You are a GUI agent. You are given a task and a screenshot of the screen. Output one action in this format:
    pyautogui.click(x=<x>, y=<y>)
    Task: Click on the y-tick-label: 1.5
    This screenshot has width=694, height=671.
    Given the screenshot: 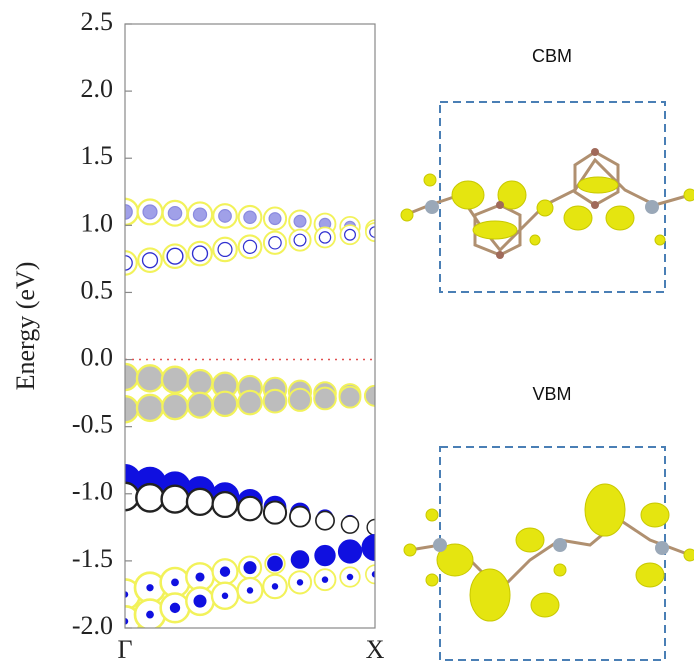 What is the action you would take?
    pyautogui.click(x=97, y=155)
    